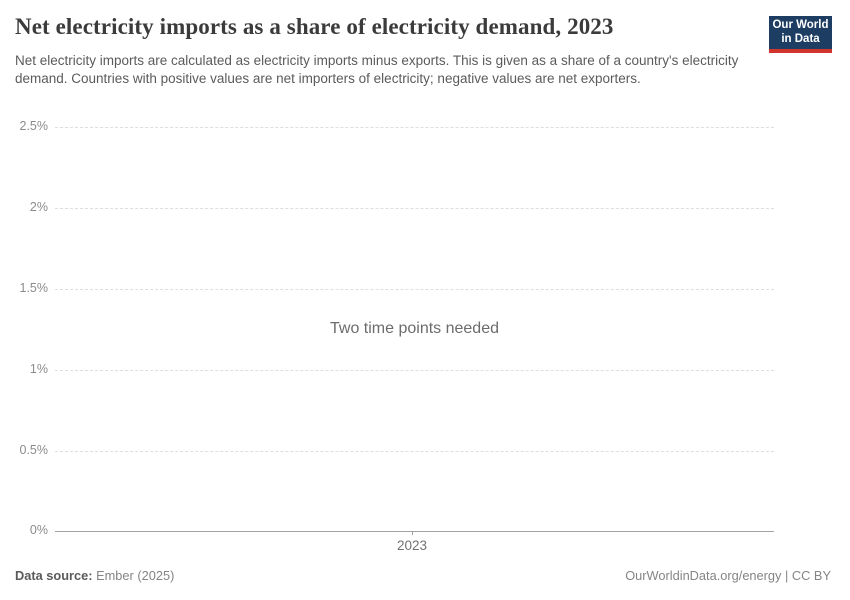  What do you see at coordinates (414, 328) in the screenshot?
I see `empty-state-message: Two time points needed` at bounding box center [414, 328].